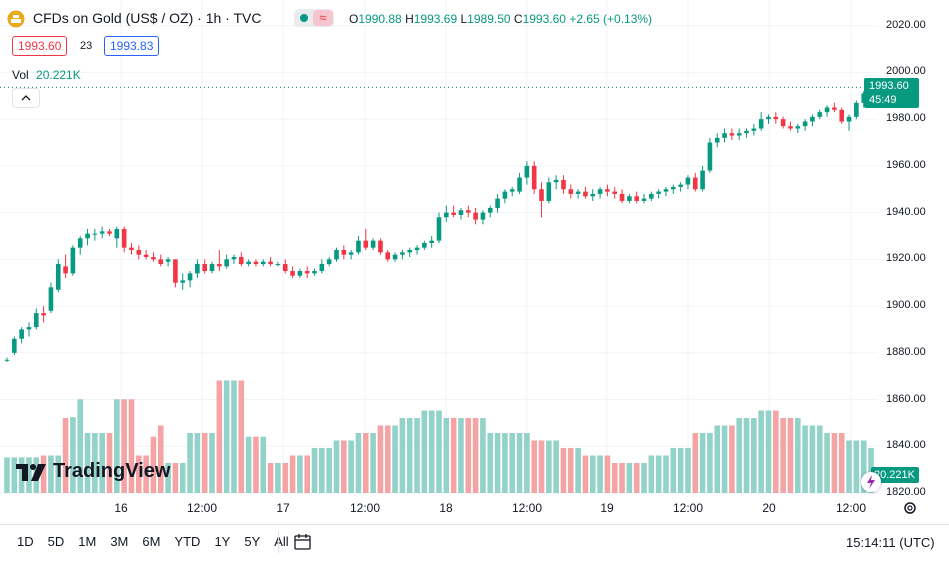 The height and width of the screenshot is (561, 949). I want to click on market-open-dot-icon, so click(304, 18).